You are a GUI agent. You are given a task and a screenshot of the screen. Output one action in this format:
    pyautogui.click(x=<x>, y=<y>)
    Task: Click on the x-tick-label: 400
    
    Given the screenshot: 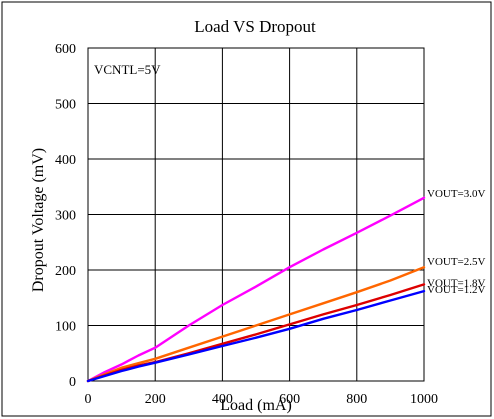 What is the action you would take?
    pyautogui.click(x=222, y=399)
    